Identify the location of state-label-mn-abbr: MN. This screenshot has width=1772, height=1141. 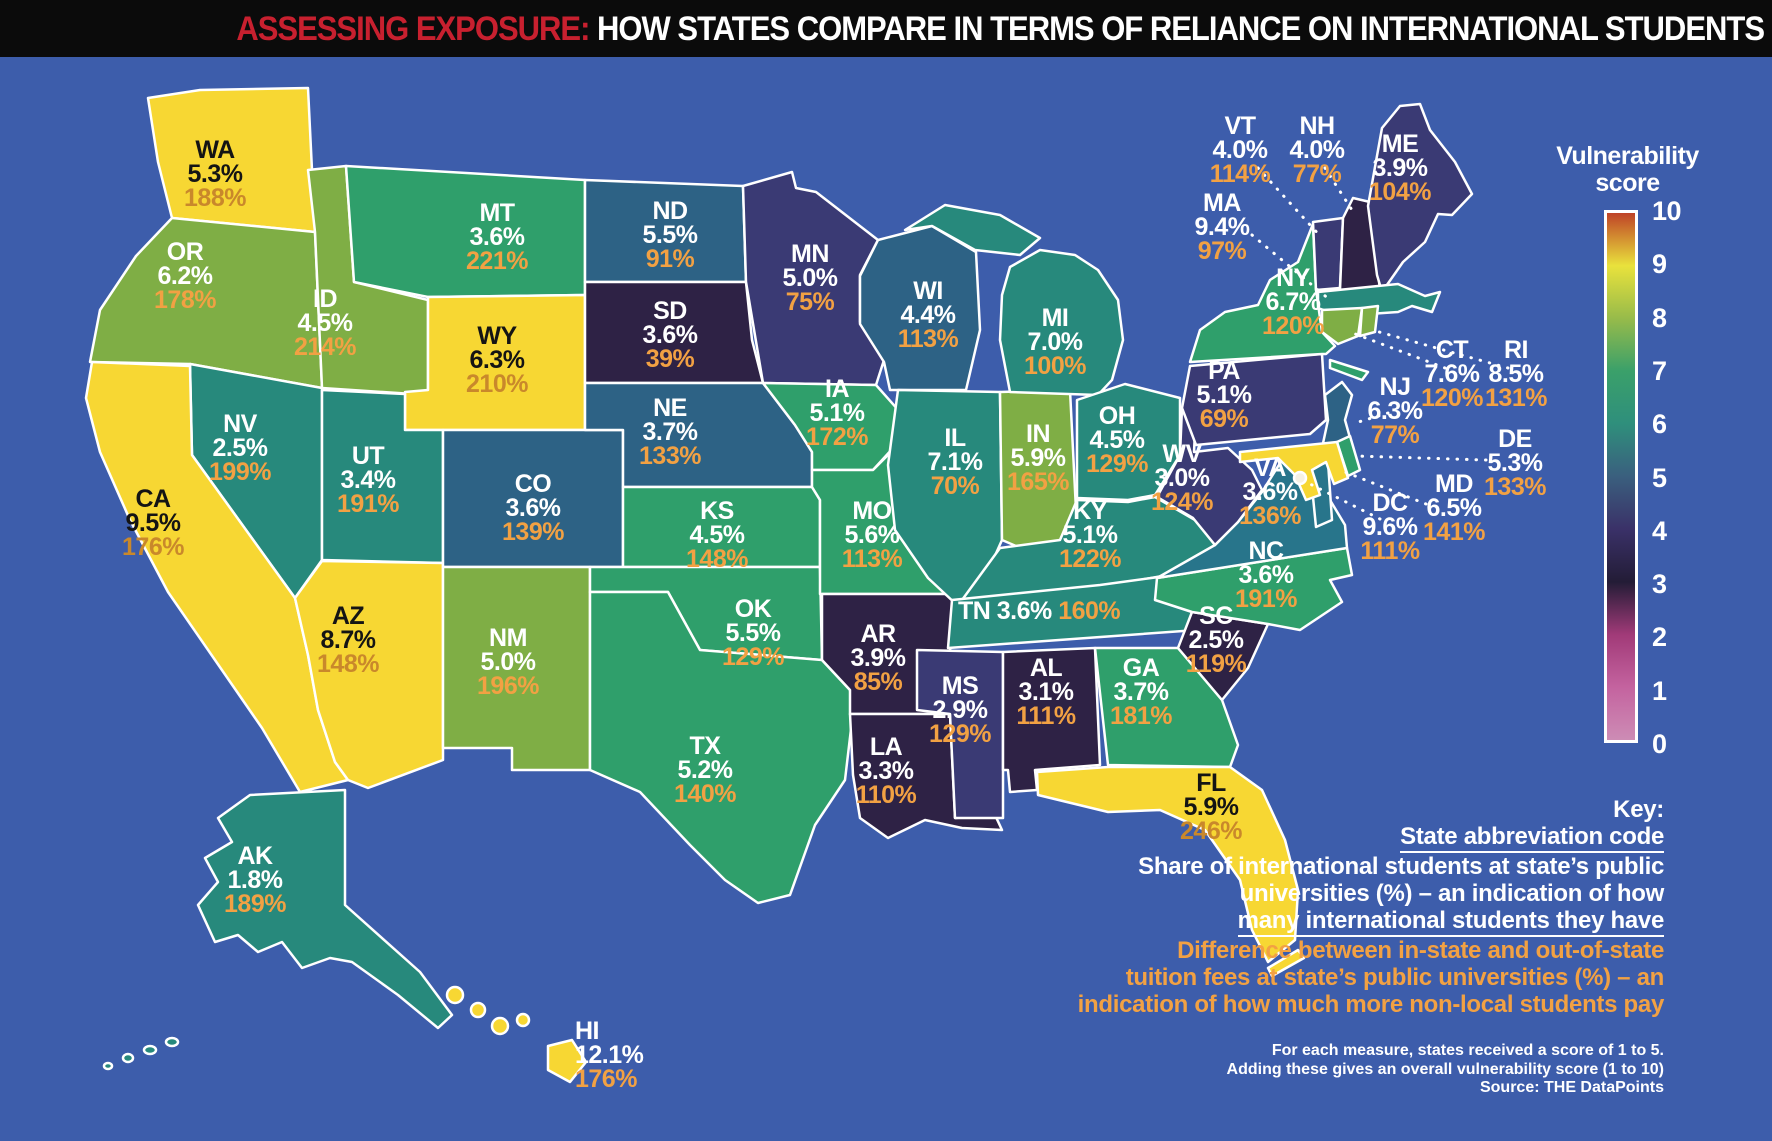
(810, 254).